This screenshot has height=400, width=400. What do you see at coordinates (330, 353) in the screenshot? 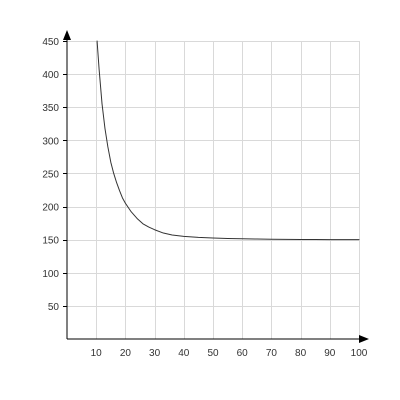
I see `x-tick-label: 90` at bounding box center [330, 353].